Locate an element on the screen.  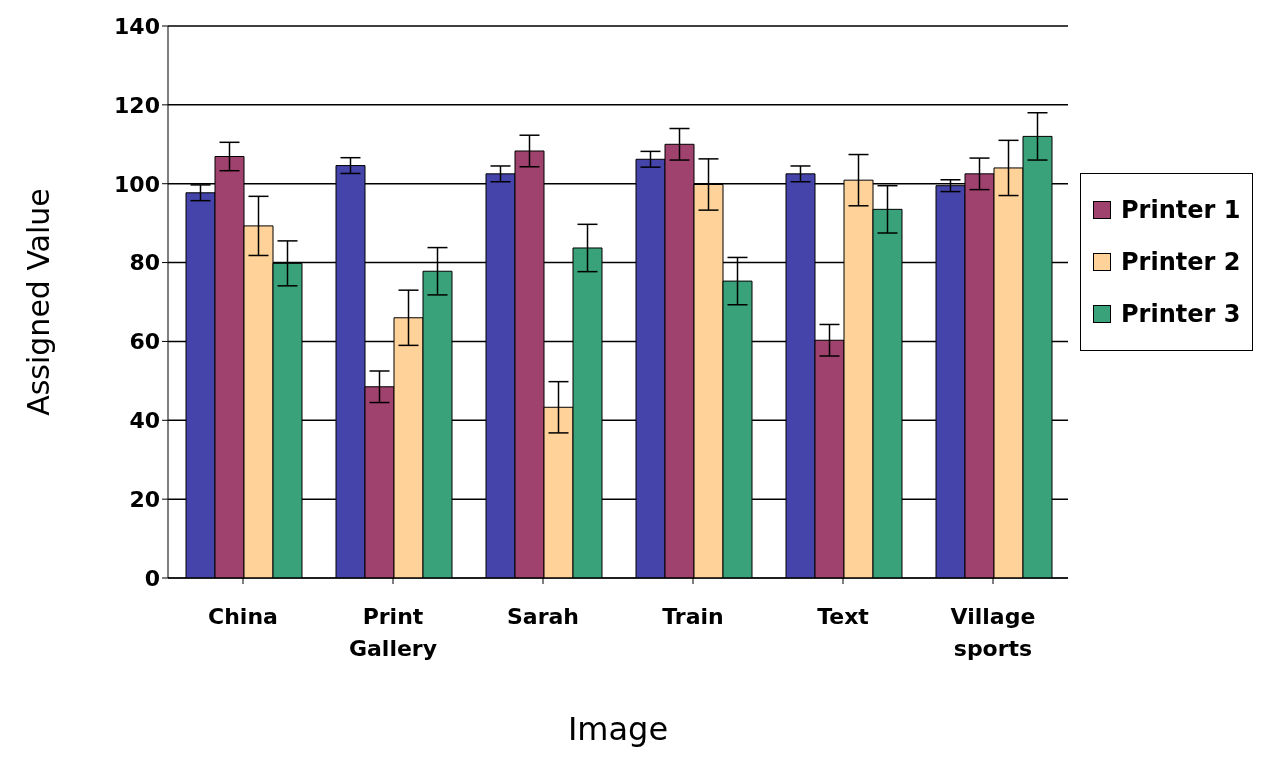
y-tick-label: 80 is located at coordinates (144, 263).